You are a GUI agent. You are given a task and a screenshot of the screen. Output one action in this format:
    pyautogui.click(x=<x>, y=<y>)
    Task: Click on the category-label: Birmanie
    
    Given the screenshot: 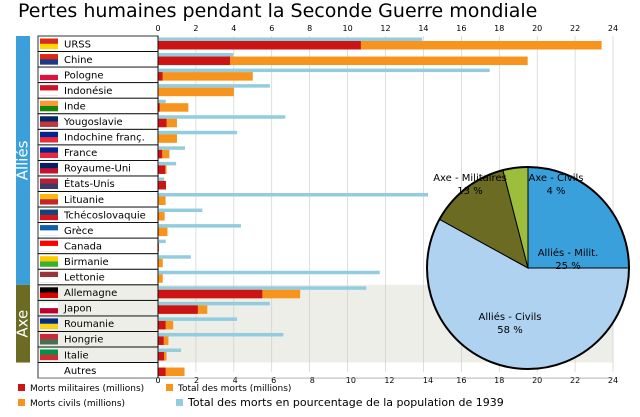 What is the action you would take?
    pyautogui.click(x=86, y=262)
    